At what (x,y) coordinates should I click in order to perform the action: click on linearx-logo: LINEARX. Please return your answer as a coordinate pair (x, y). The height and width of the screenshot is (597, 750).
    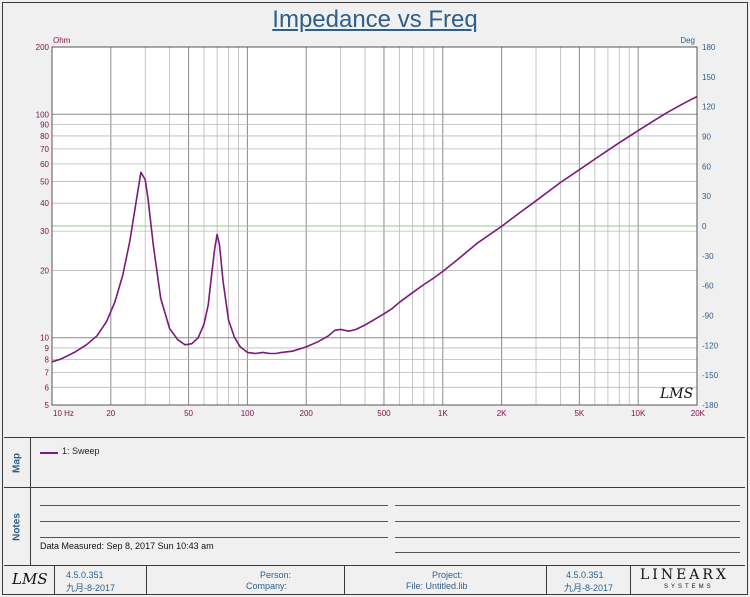
    Looking at the image, I should click on (684, 575).